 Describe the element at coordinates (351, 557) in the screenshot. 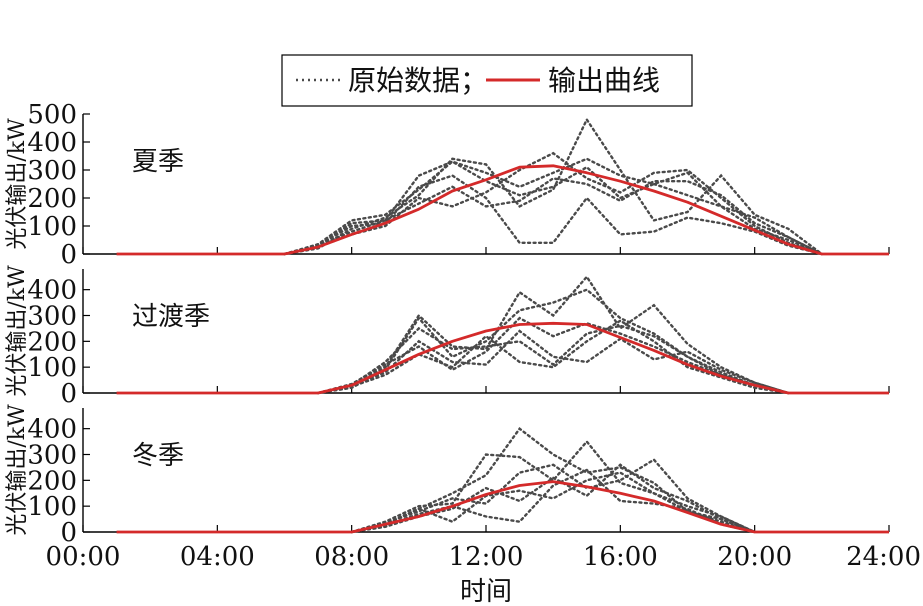

I see `x-tick-label: 08:00` at that location.